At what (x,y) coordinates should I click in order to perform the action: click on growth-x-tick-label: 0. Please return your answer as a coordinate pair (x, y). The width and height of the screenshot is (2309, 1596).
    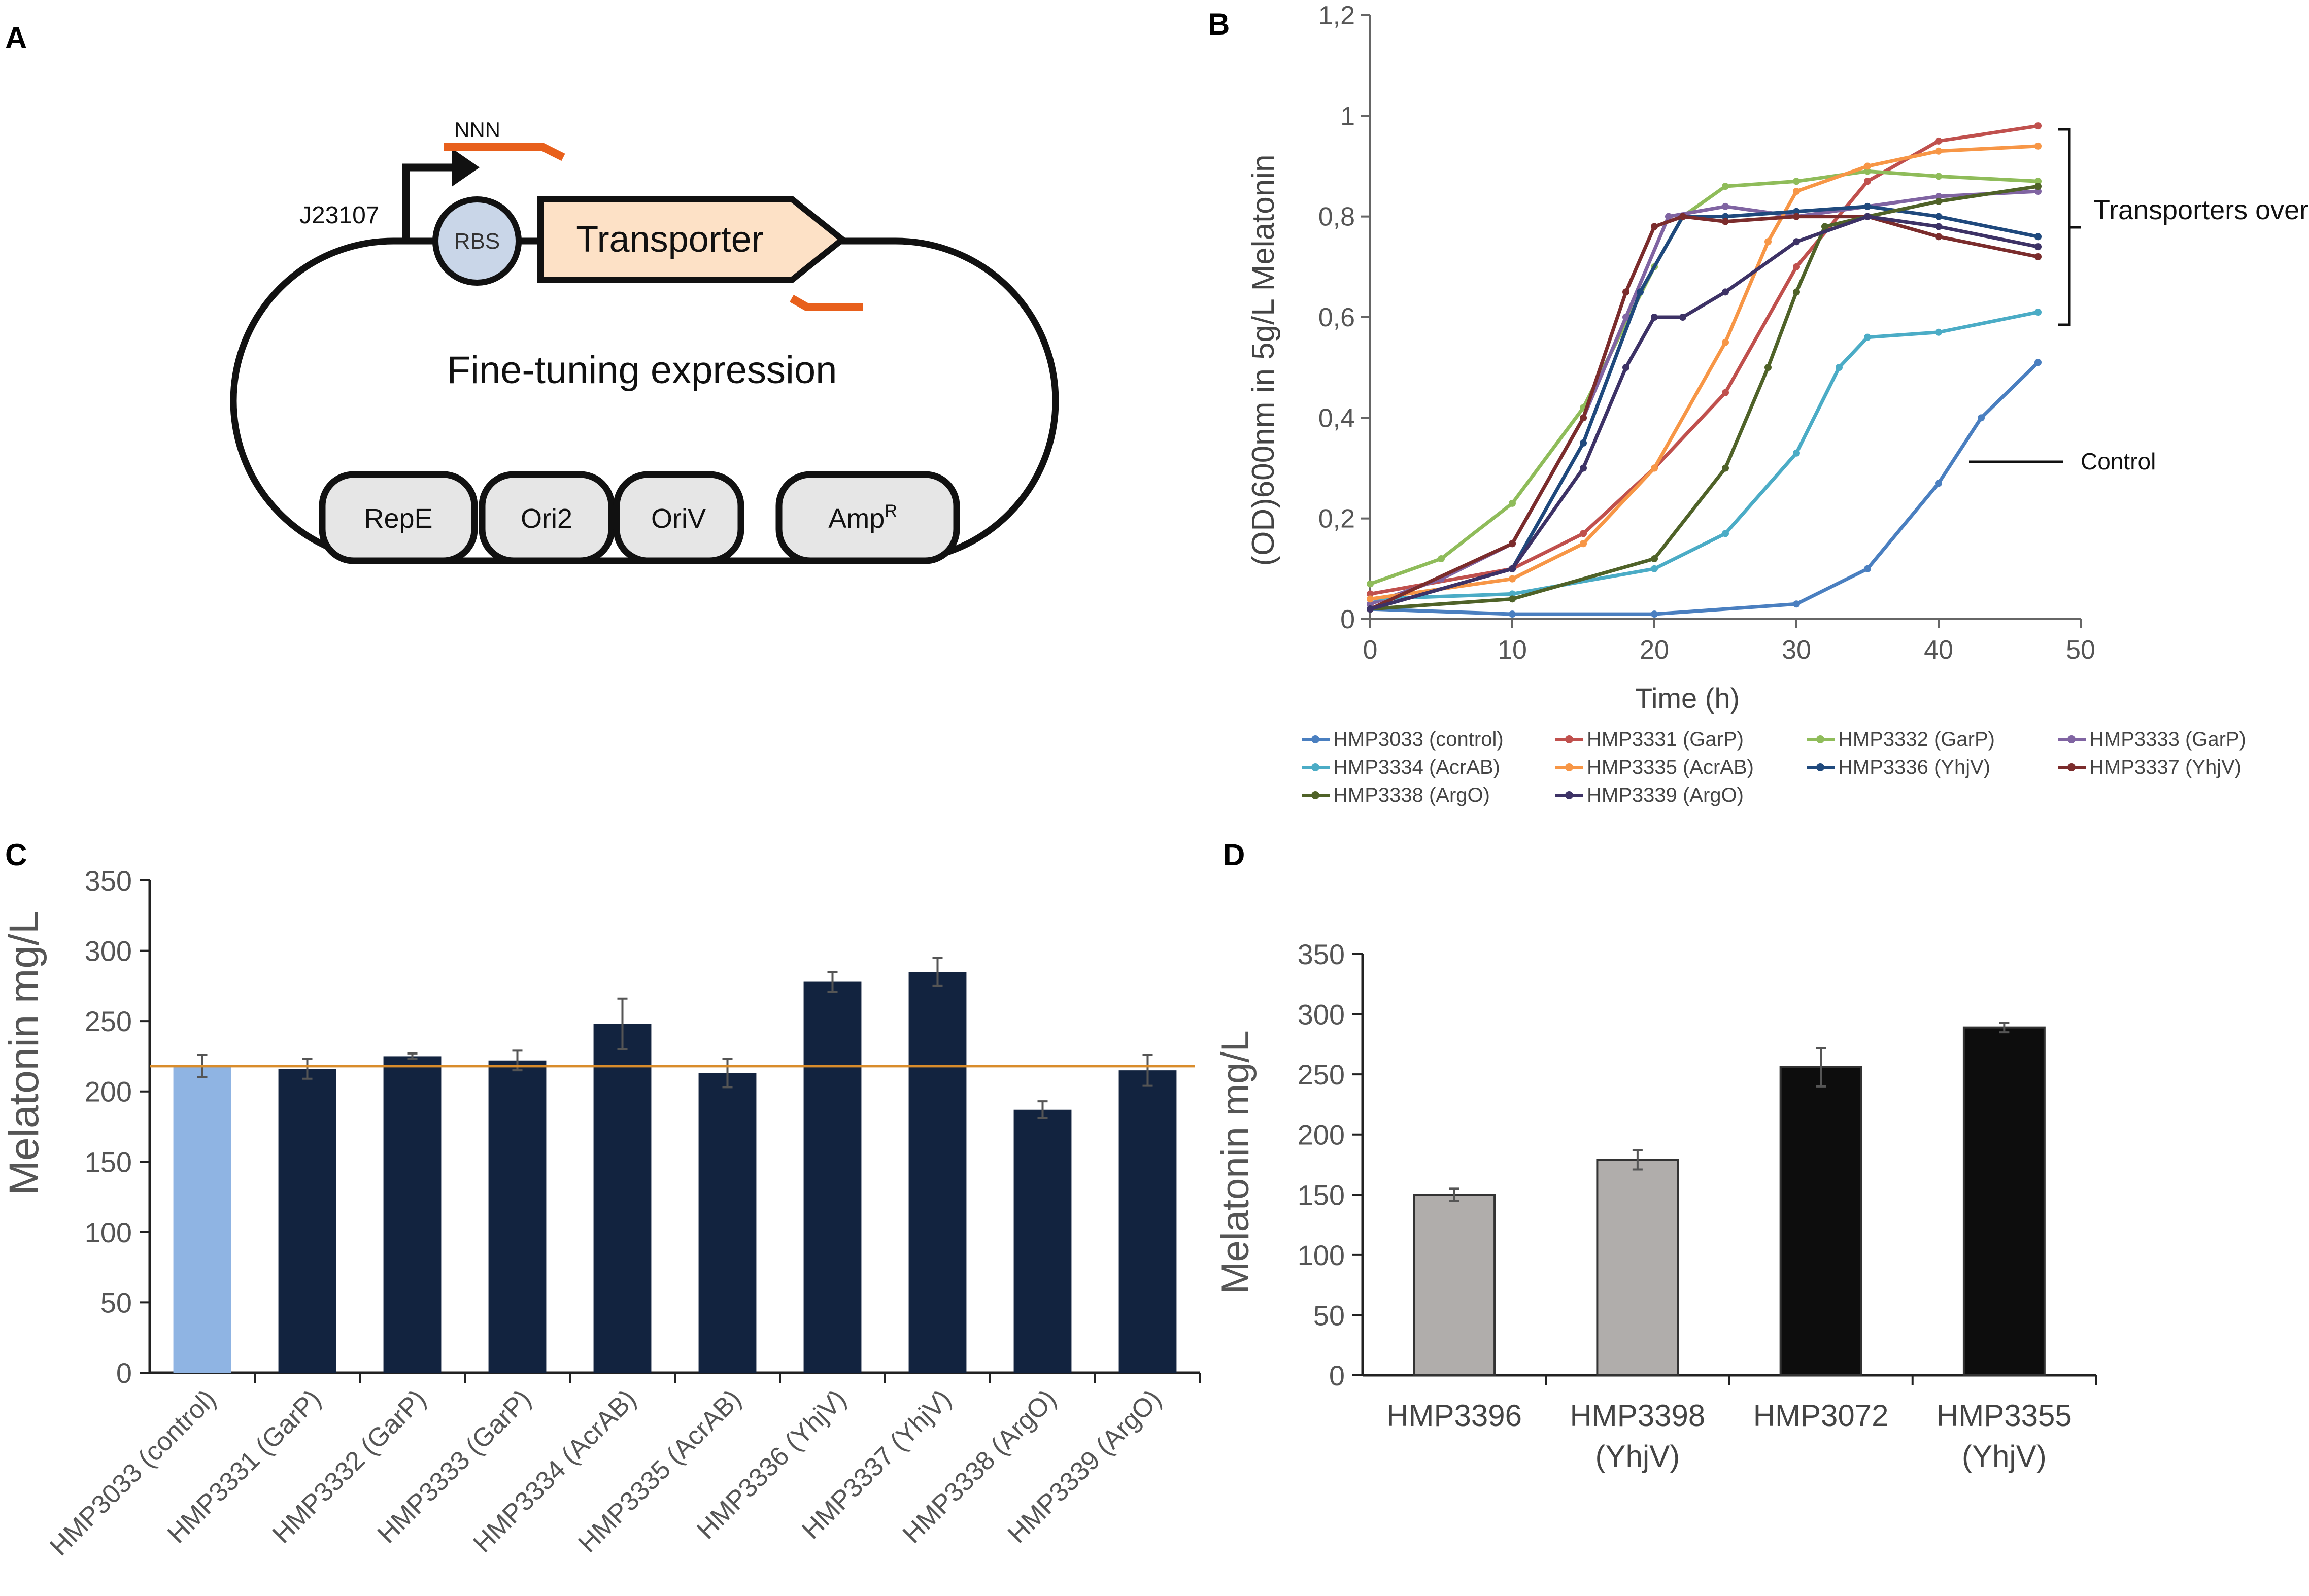
    Looking at the image, I should click on (1370, 650).